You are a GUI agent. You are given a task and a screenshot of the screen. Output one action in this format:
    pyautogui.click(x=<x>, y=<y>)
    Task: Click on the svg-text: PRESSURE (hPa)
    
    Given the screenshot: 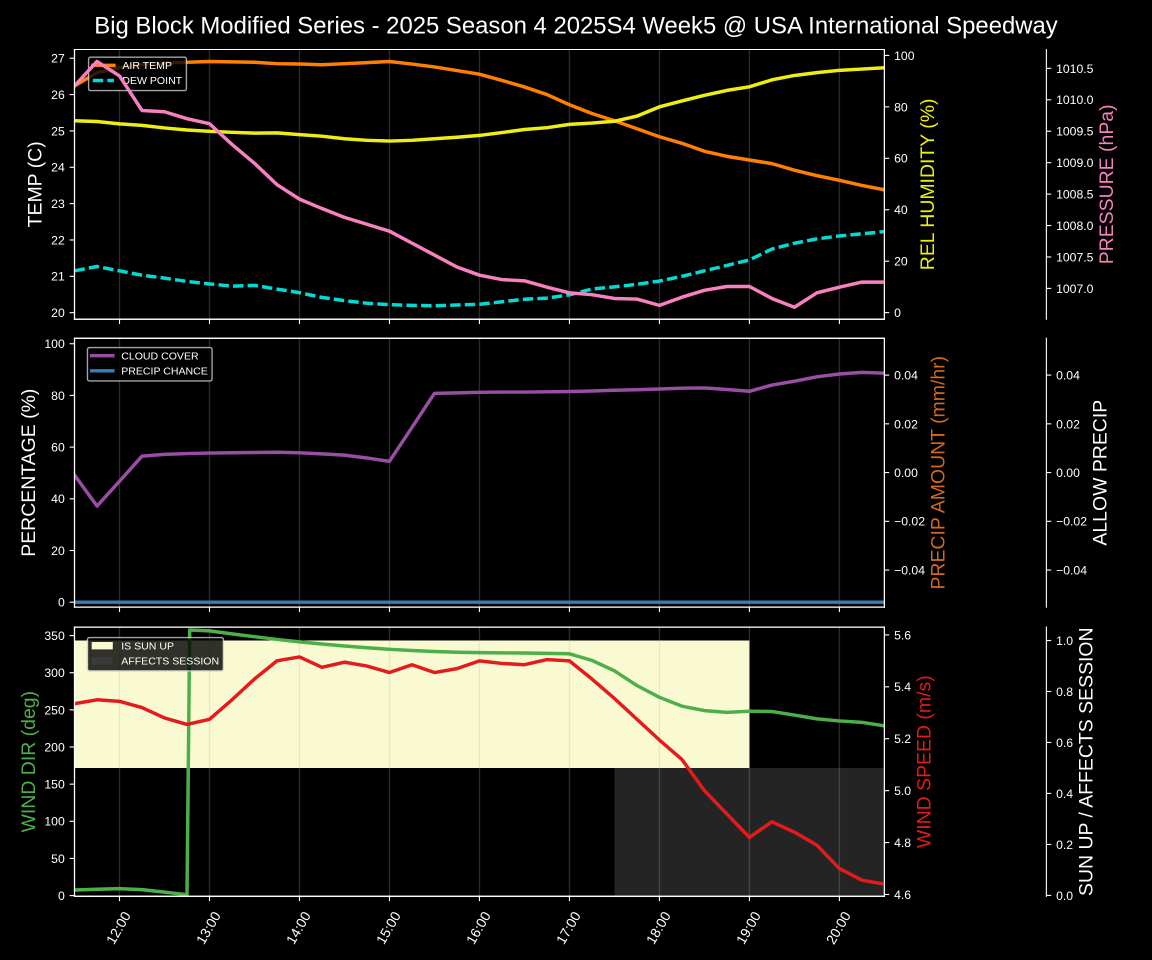 What is the action you would take?
    pyautogui.click(x=1107, y=184)
    